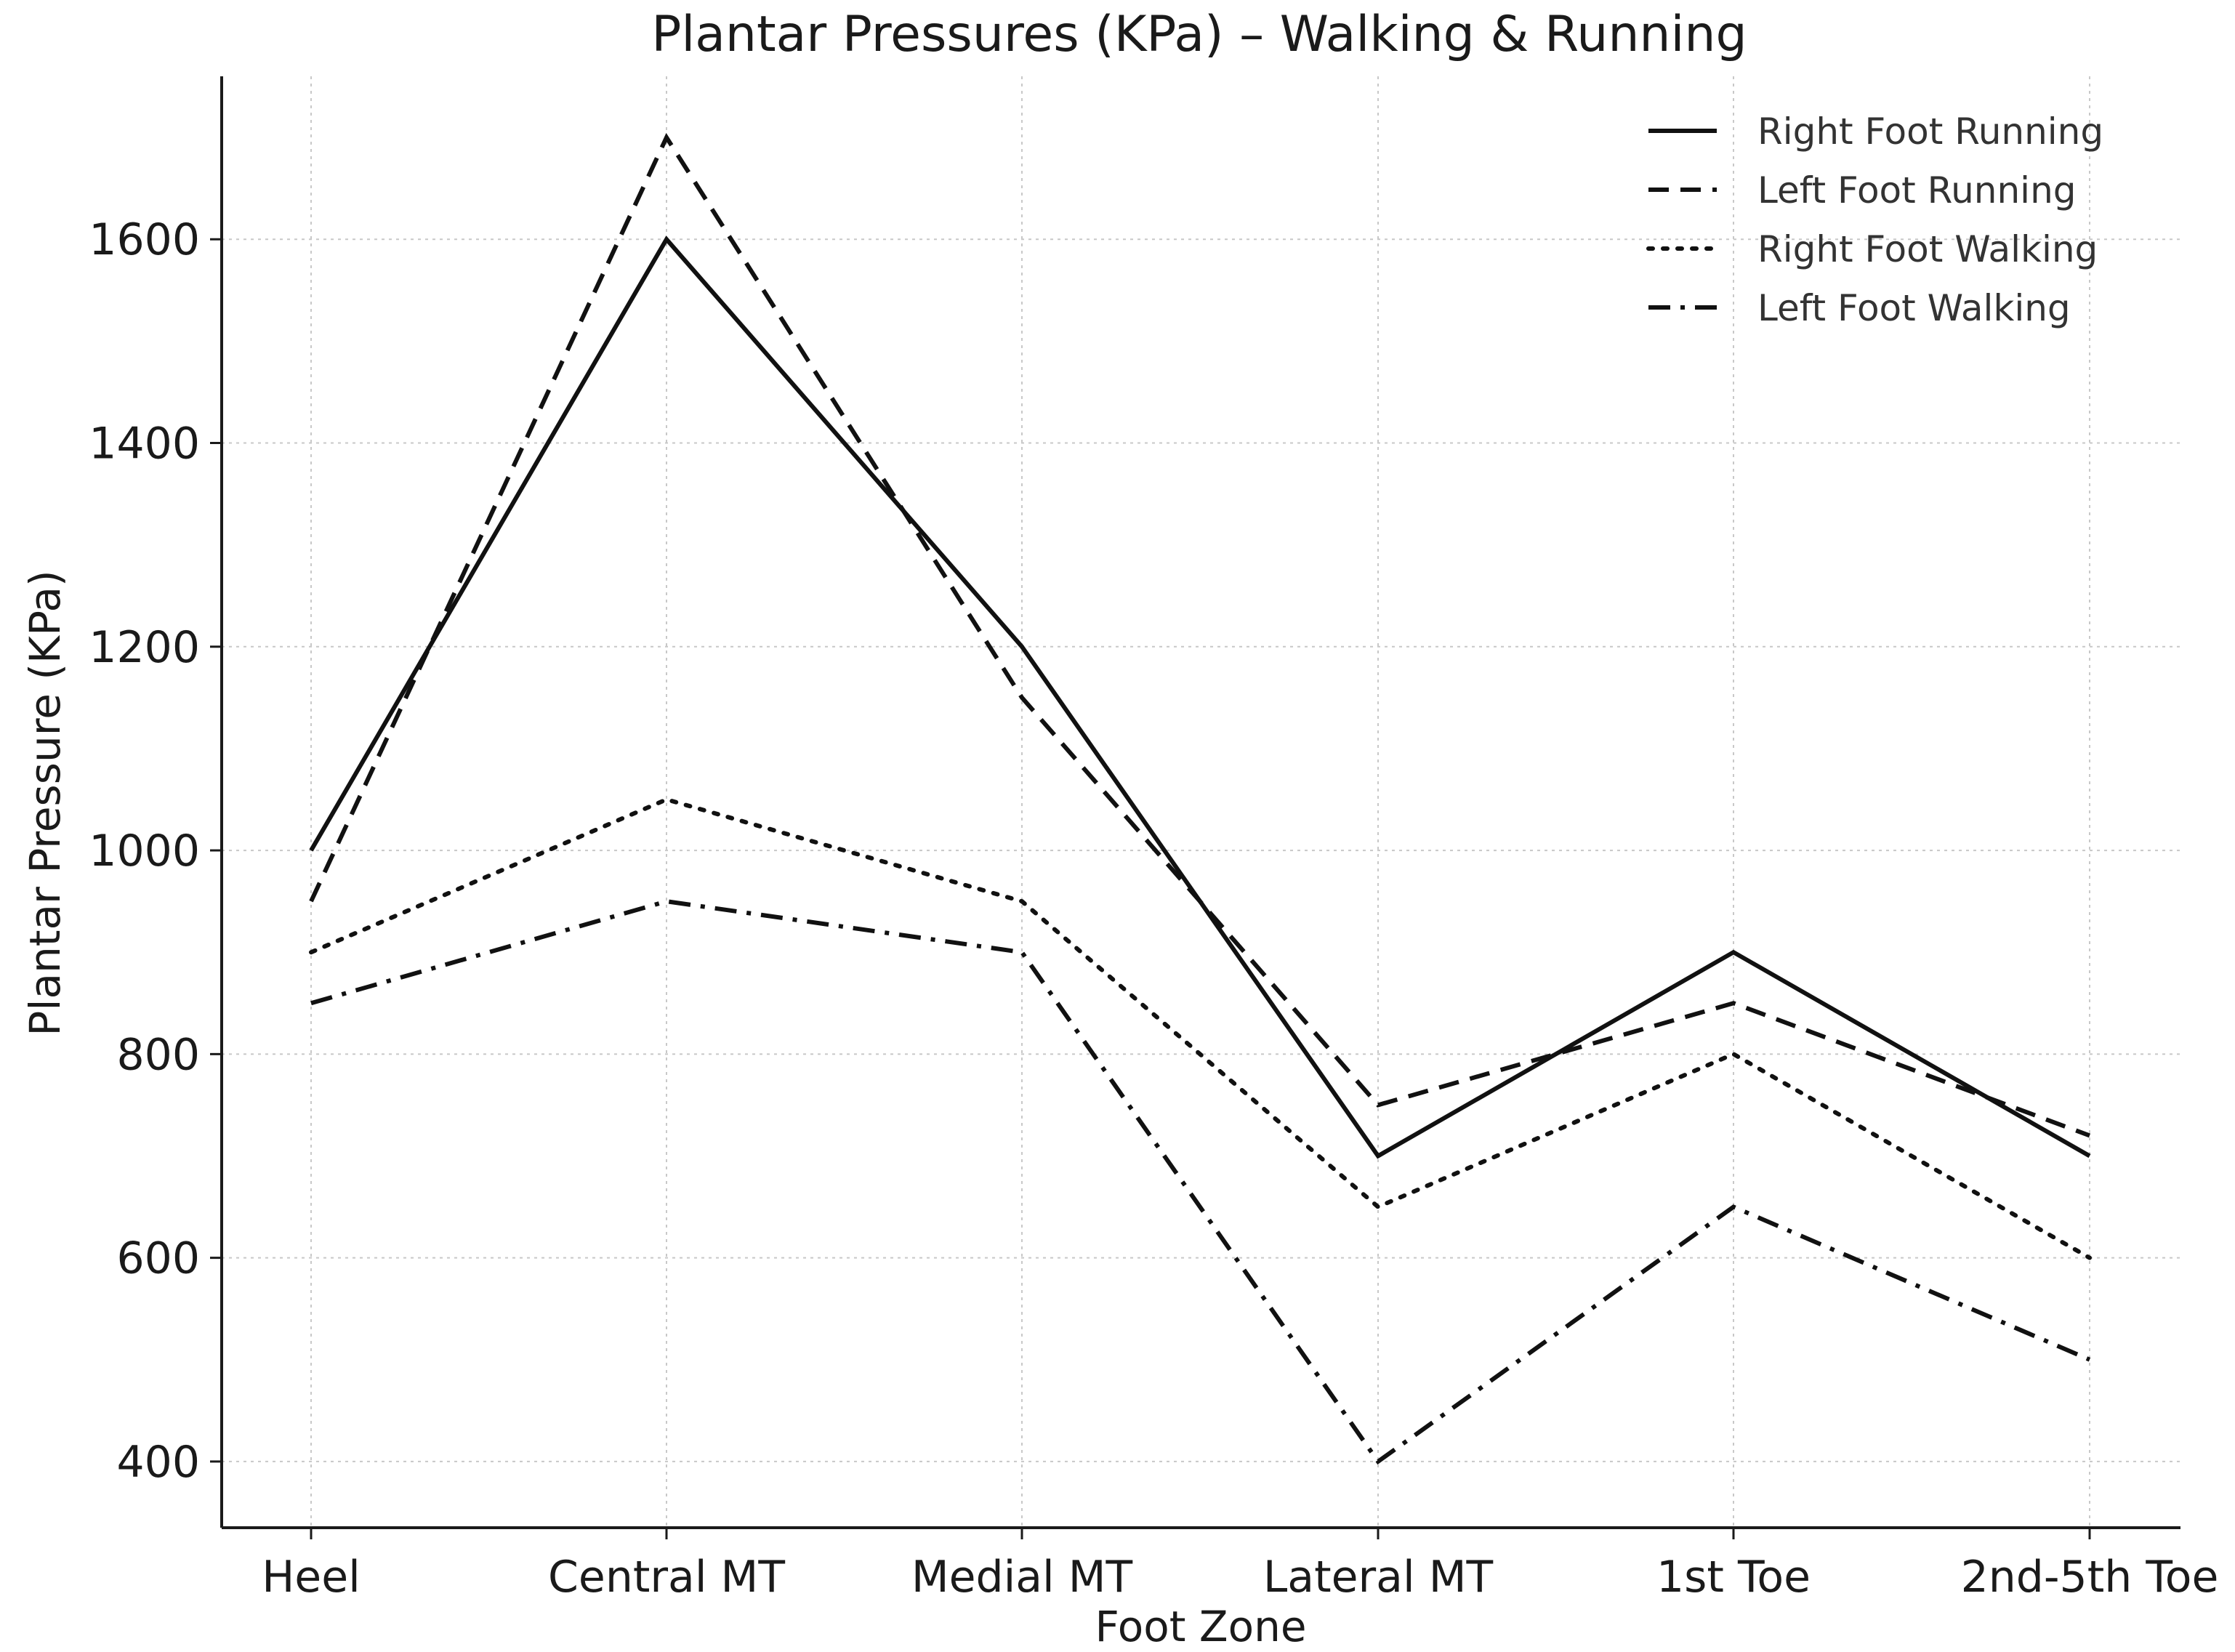 The height and width of the screenshot is (1652, 2235). I want to click on legend-label: Right Foot Running, so click(1930, 131).